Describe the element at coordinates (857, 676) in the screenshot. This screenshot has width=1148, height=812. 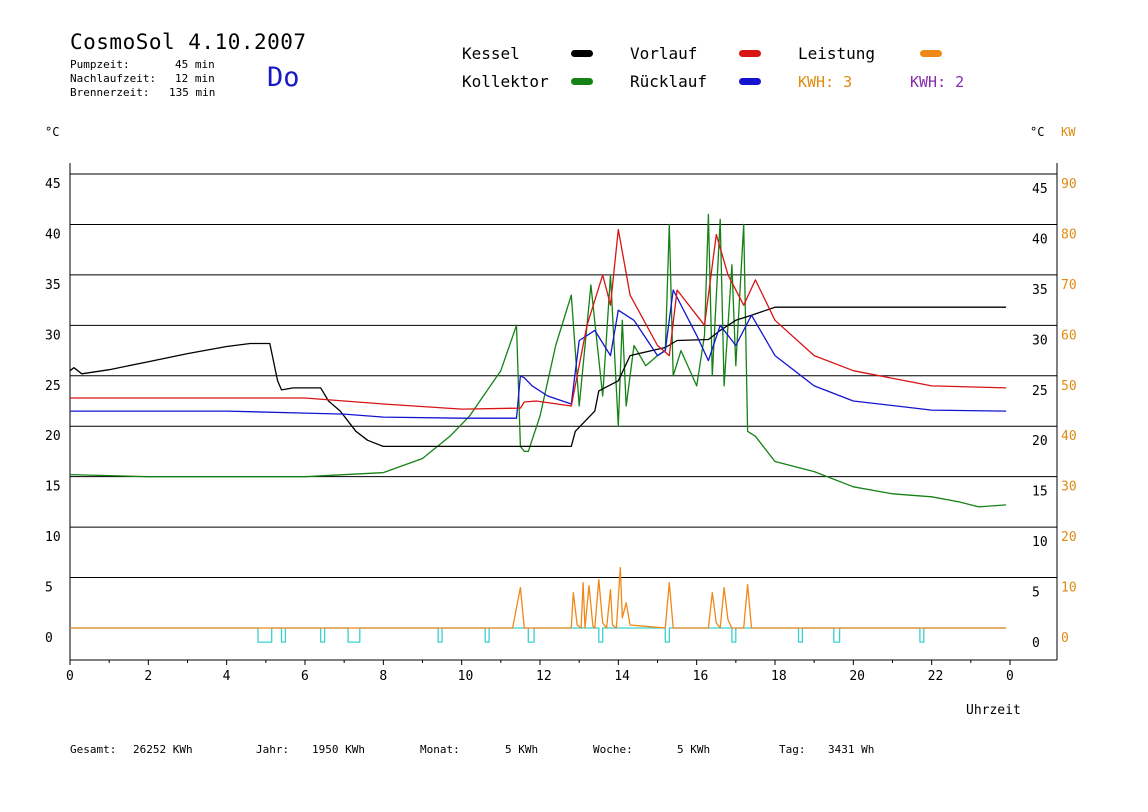
I see `x-tick-label: 20` at that location.